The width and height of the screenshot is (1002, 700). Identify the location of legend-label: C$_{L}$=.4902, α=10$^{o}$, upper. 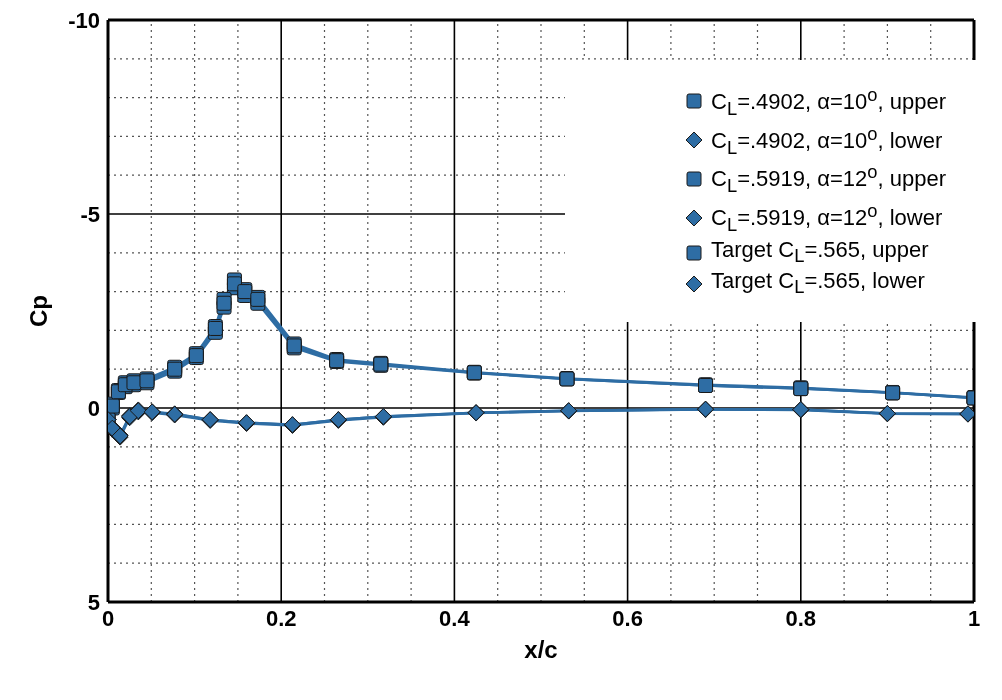
(828, 102).